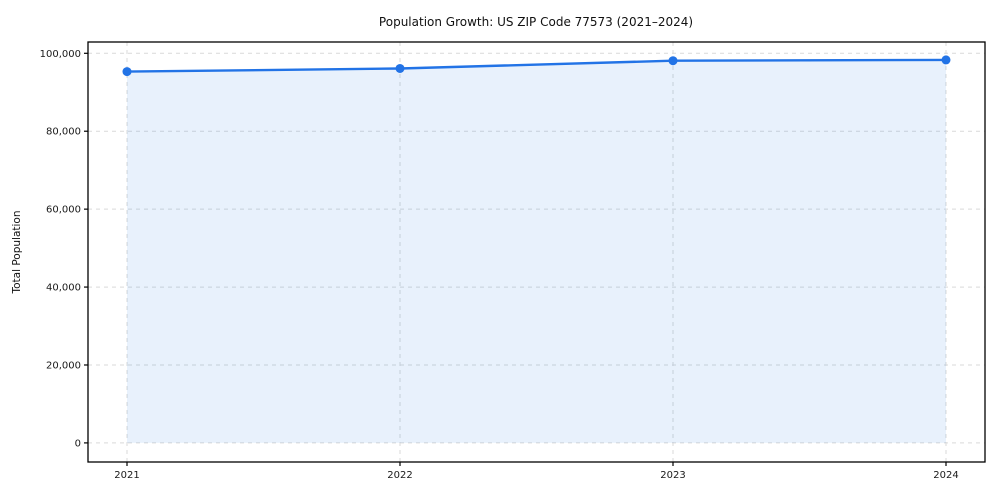 This screenshot has height=500, width=1000. Describe the element at coordinates (63, 210) in the screenshot. I see `y-tick-label: 60,000` at that location.